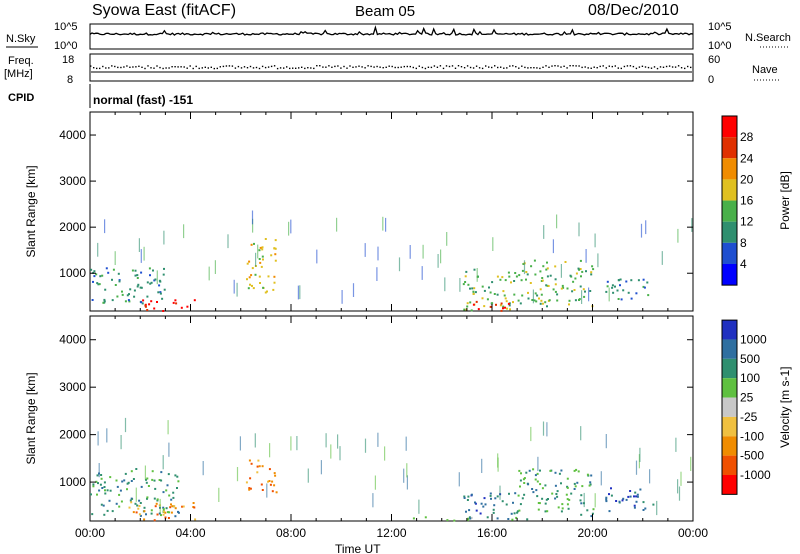 The image size is (800, 554). Describe the element at coordinates (391, 533) in the screenshot. I see `time-axis: 00:00 04:00 08:00 12:00 16:00 20:00 00:00` at that location.